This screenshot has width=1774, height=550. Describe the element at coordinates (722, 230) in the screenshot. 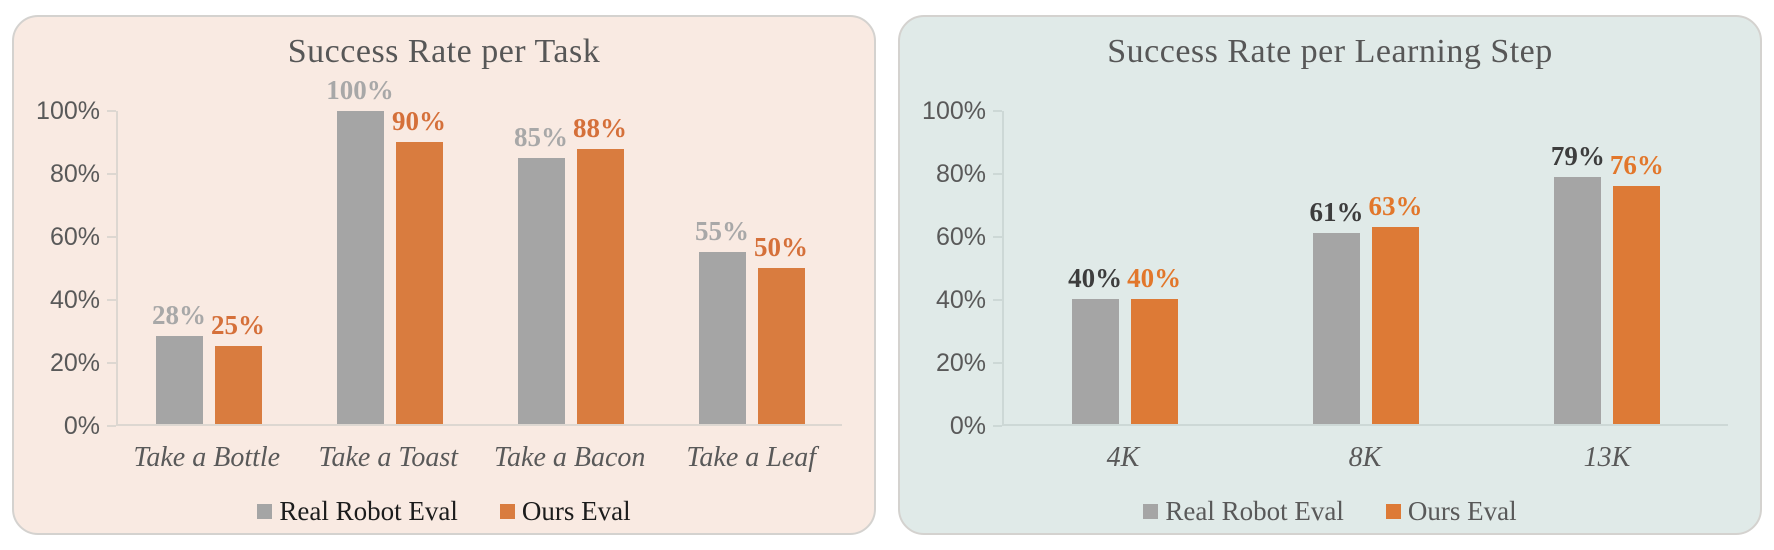

I see `bar-value-label: 55%` at that location.